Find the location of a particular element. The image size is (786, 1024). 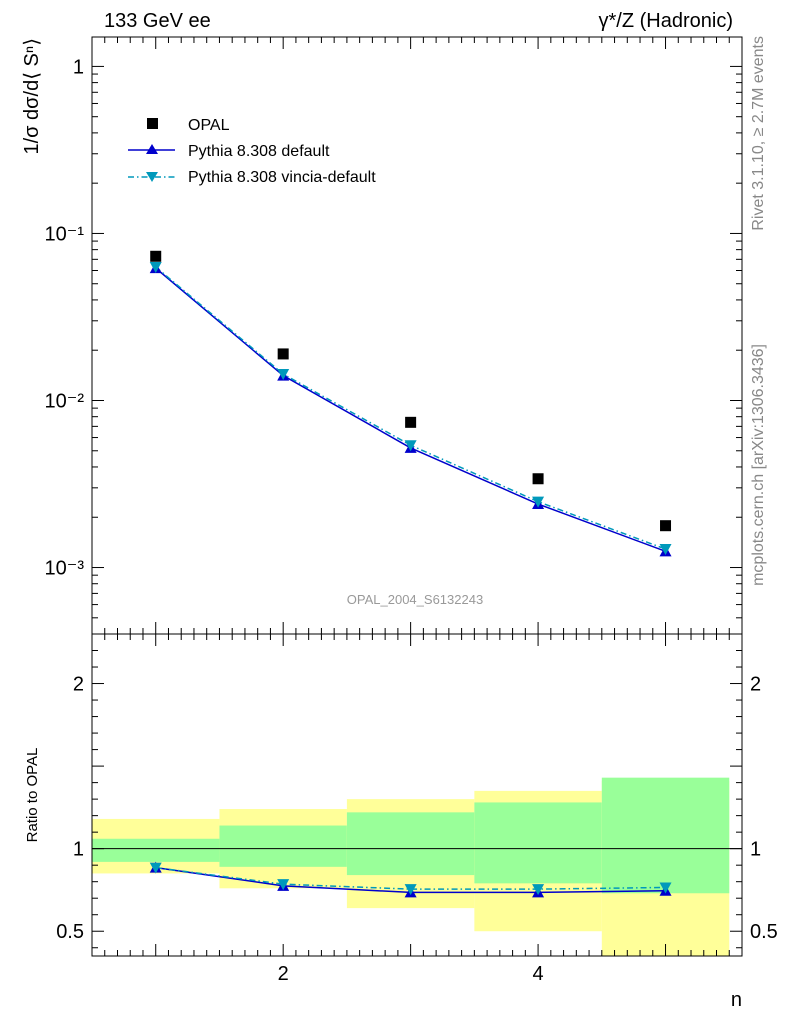

main-ytick-label: 10⁻¹ is located at coordinates (65, 234).